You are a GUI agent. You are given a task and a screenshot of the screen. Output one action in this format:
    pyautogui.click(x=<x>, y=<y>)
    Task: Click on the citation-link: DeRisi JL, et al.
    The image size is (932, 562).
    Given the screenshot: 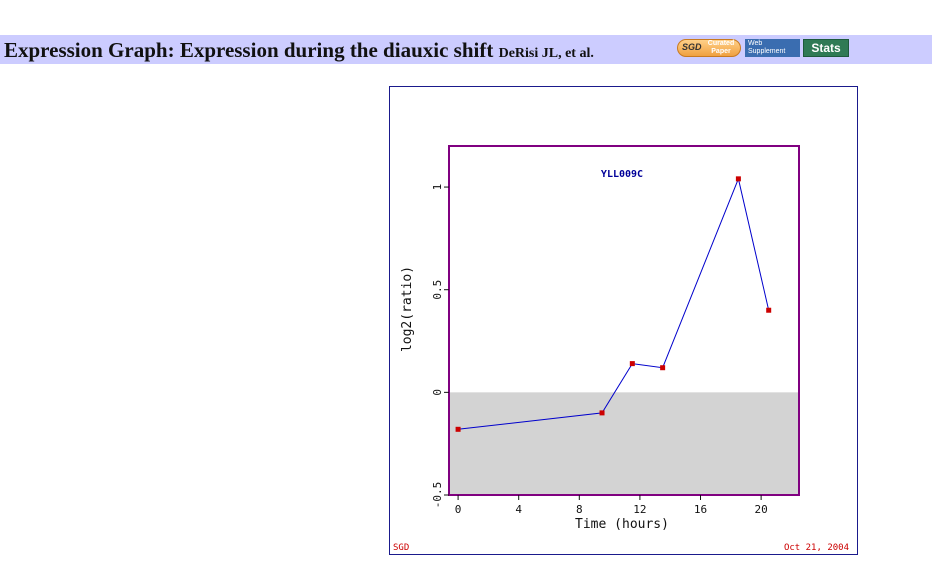 What is the action you would take?
    pyautogui.click(x=546, y=53)
    